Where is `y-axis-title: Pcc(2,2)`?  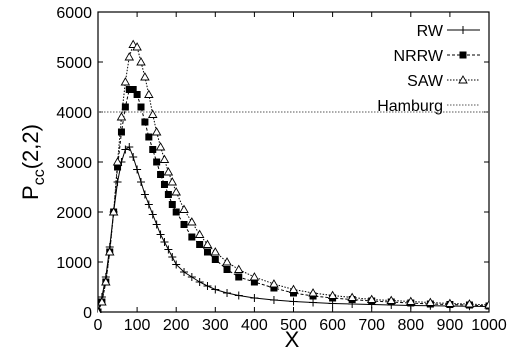
y-axis-title: Pcc(2,2) is located at coordinates (33, 162).